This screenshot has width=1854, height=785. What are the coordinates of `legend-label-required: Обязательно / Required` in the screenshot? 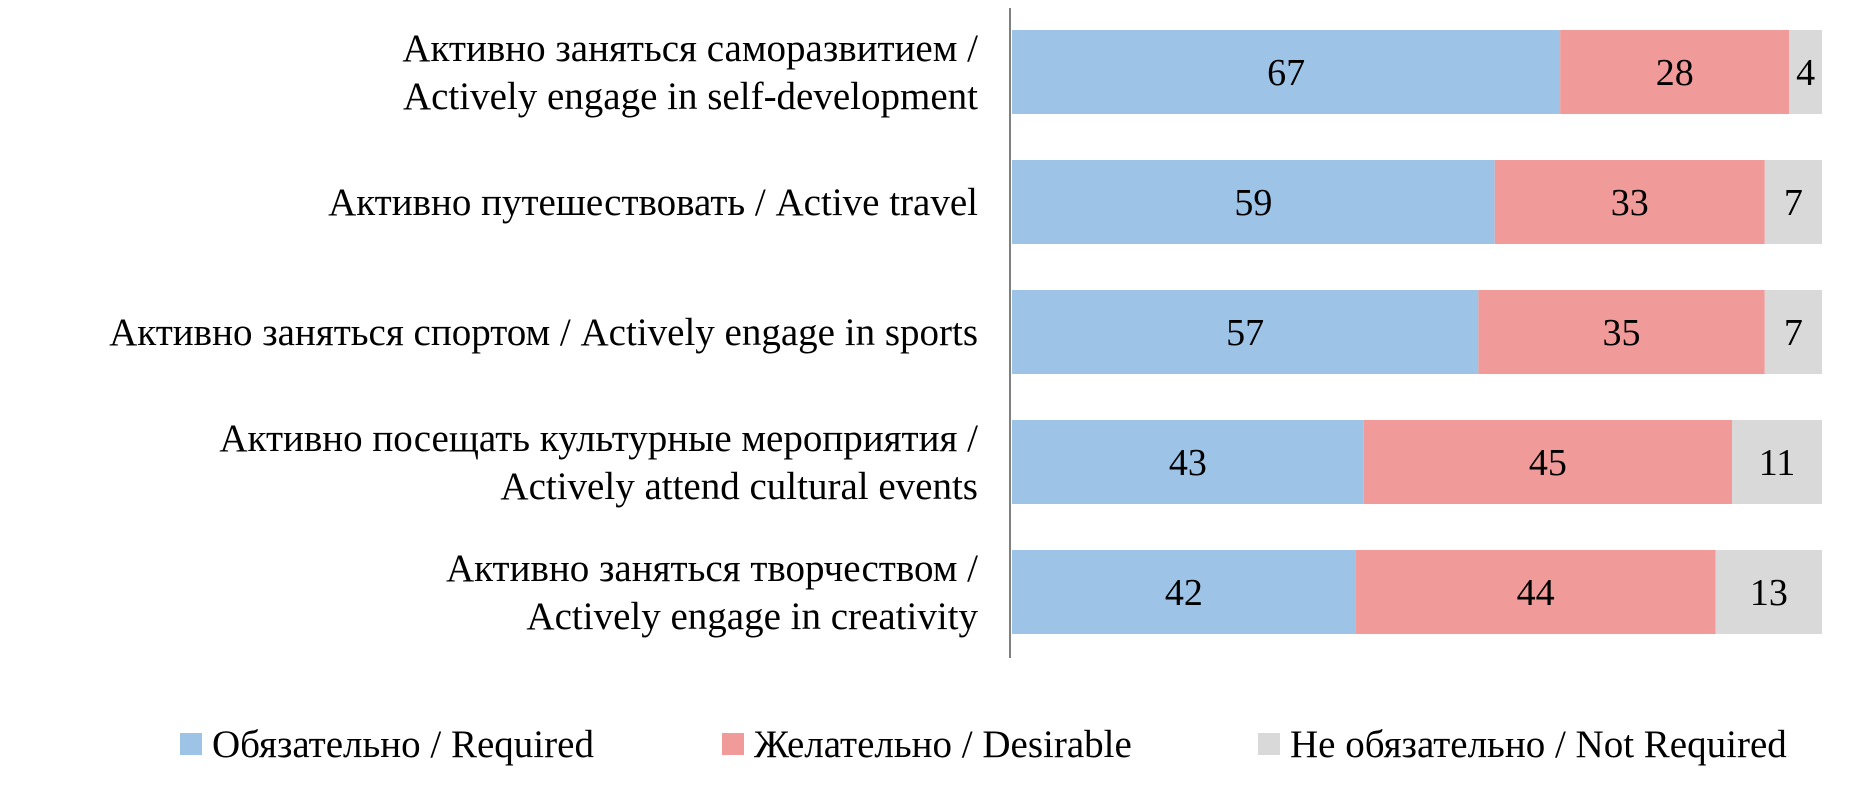 It's located at (403, 744).